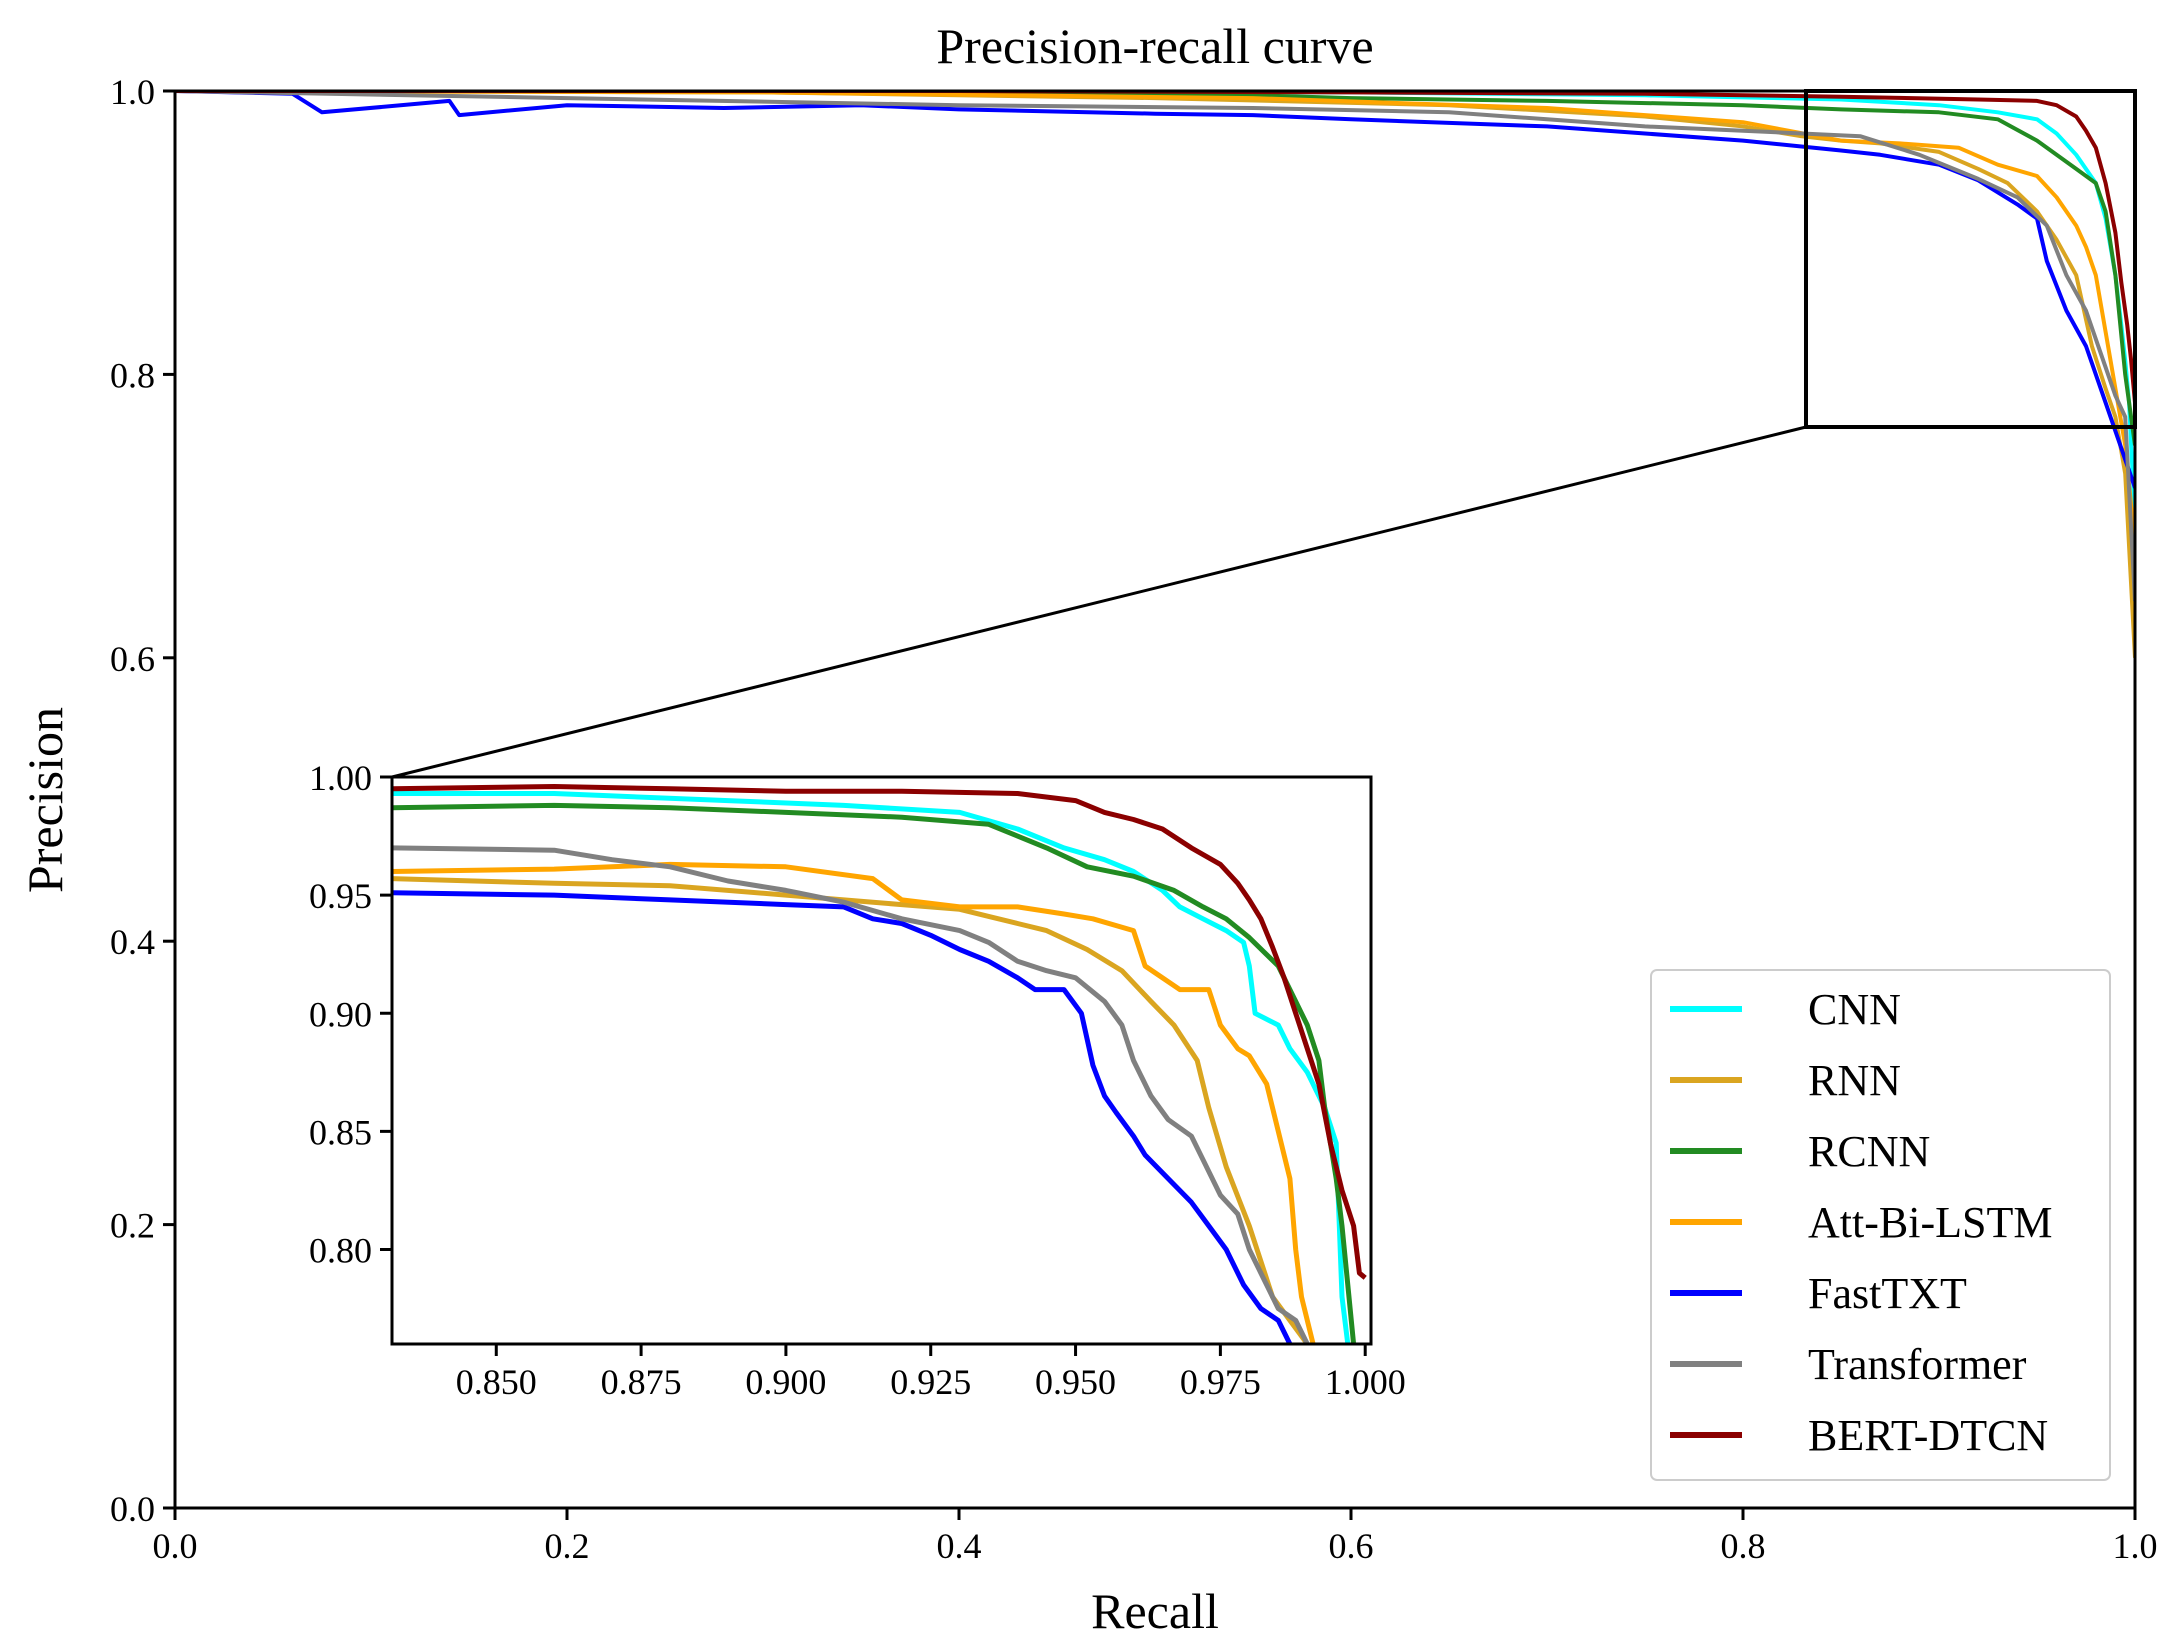  Describe the element at coordinates (842, 1117) in the screenshot. I see `inset-series-line-fasttxt` at that location.